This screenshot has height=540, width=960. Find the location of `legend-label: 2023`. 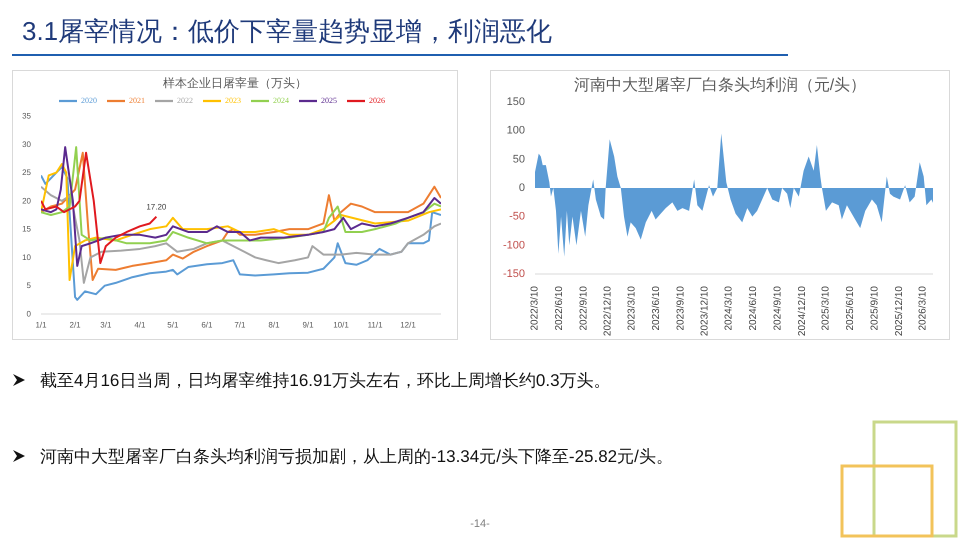

legend-label: 2023 is located at coordinates (233, 100).